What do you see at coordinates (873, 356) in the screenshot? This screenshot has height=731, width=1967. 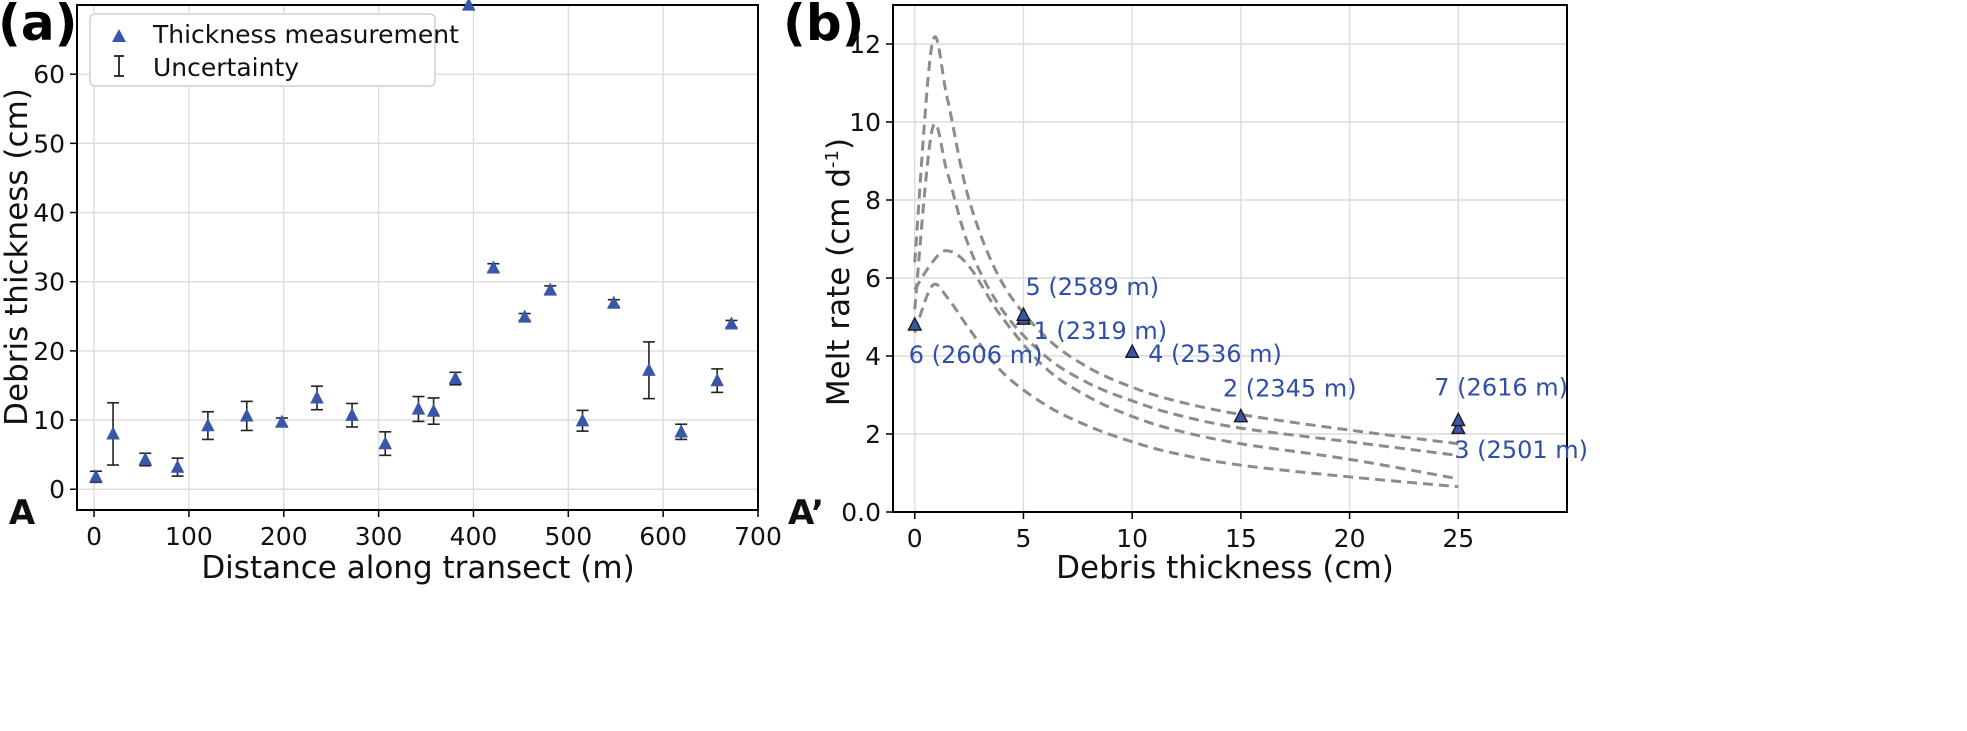 I see `y-tick-label: 4` at bounding box center [873, 356].